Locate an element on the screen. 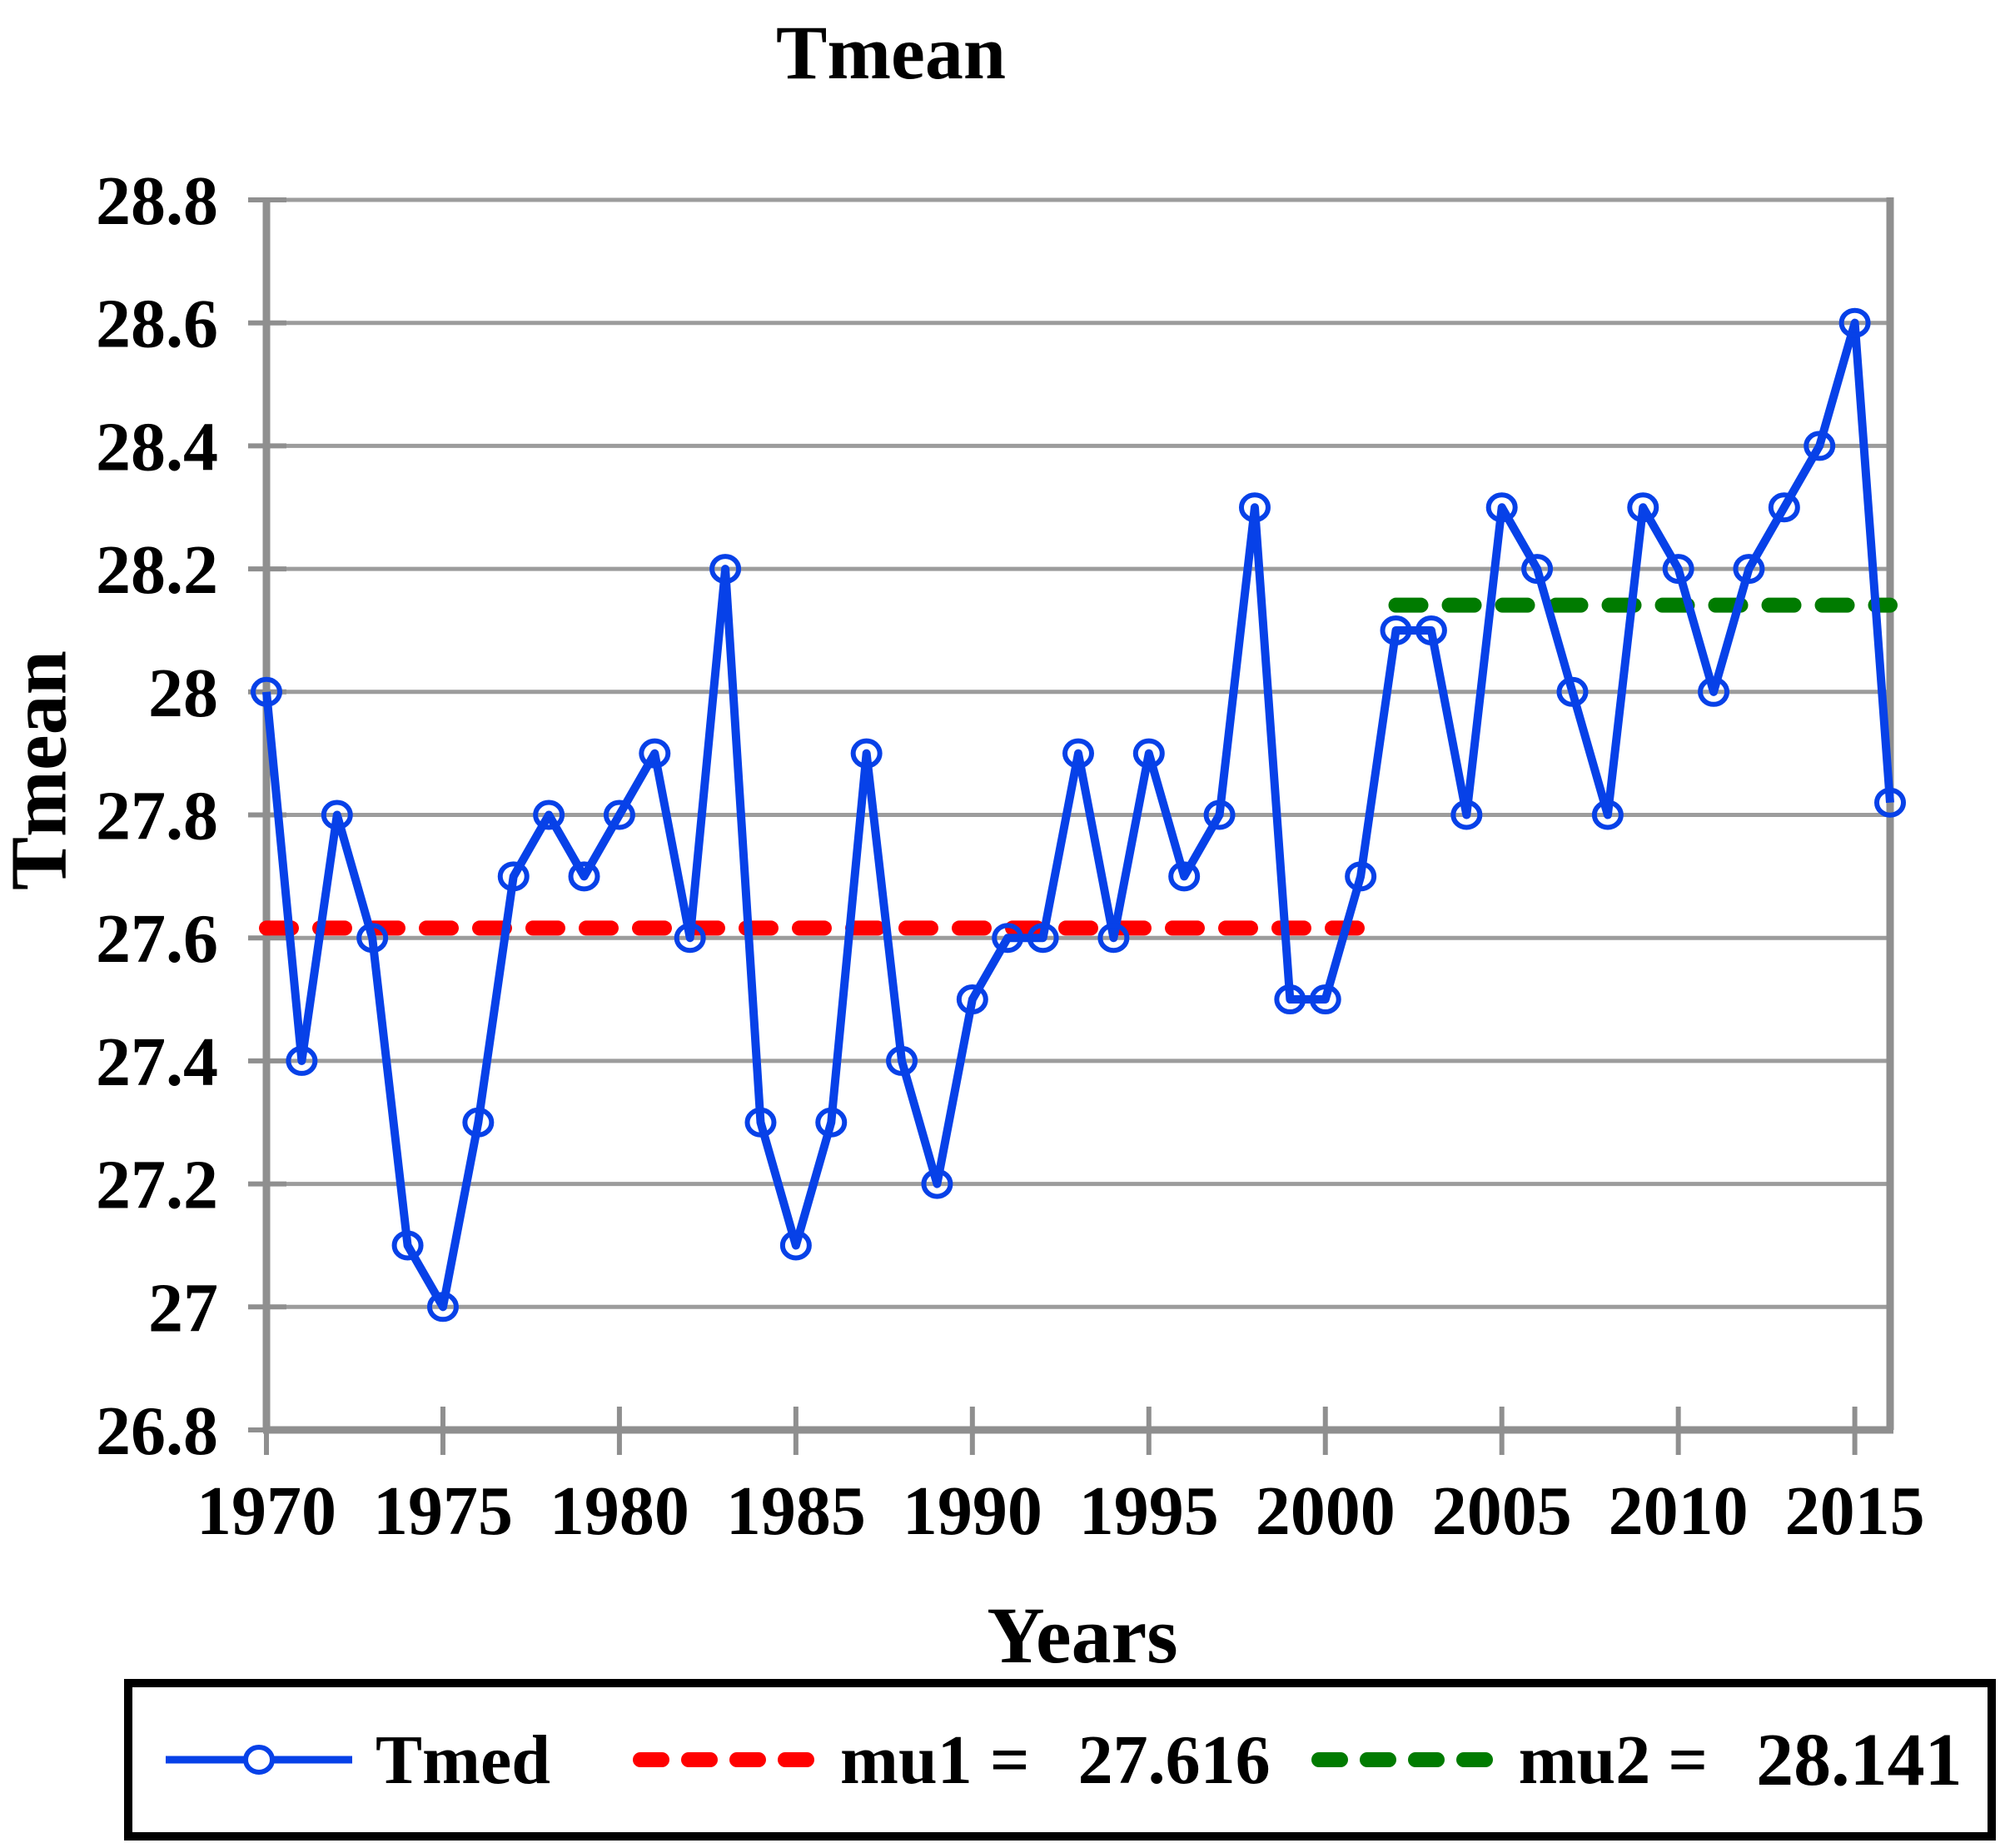  chart-title: Tmean is located at coordinates (891, 52).